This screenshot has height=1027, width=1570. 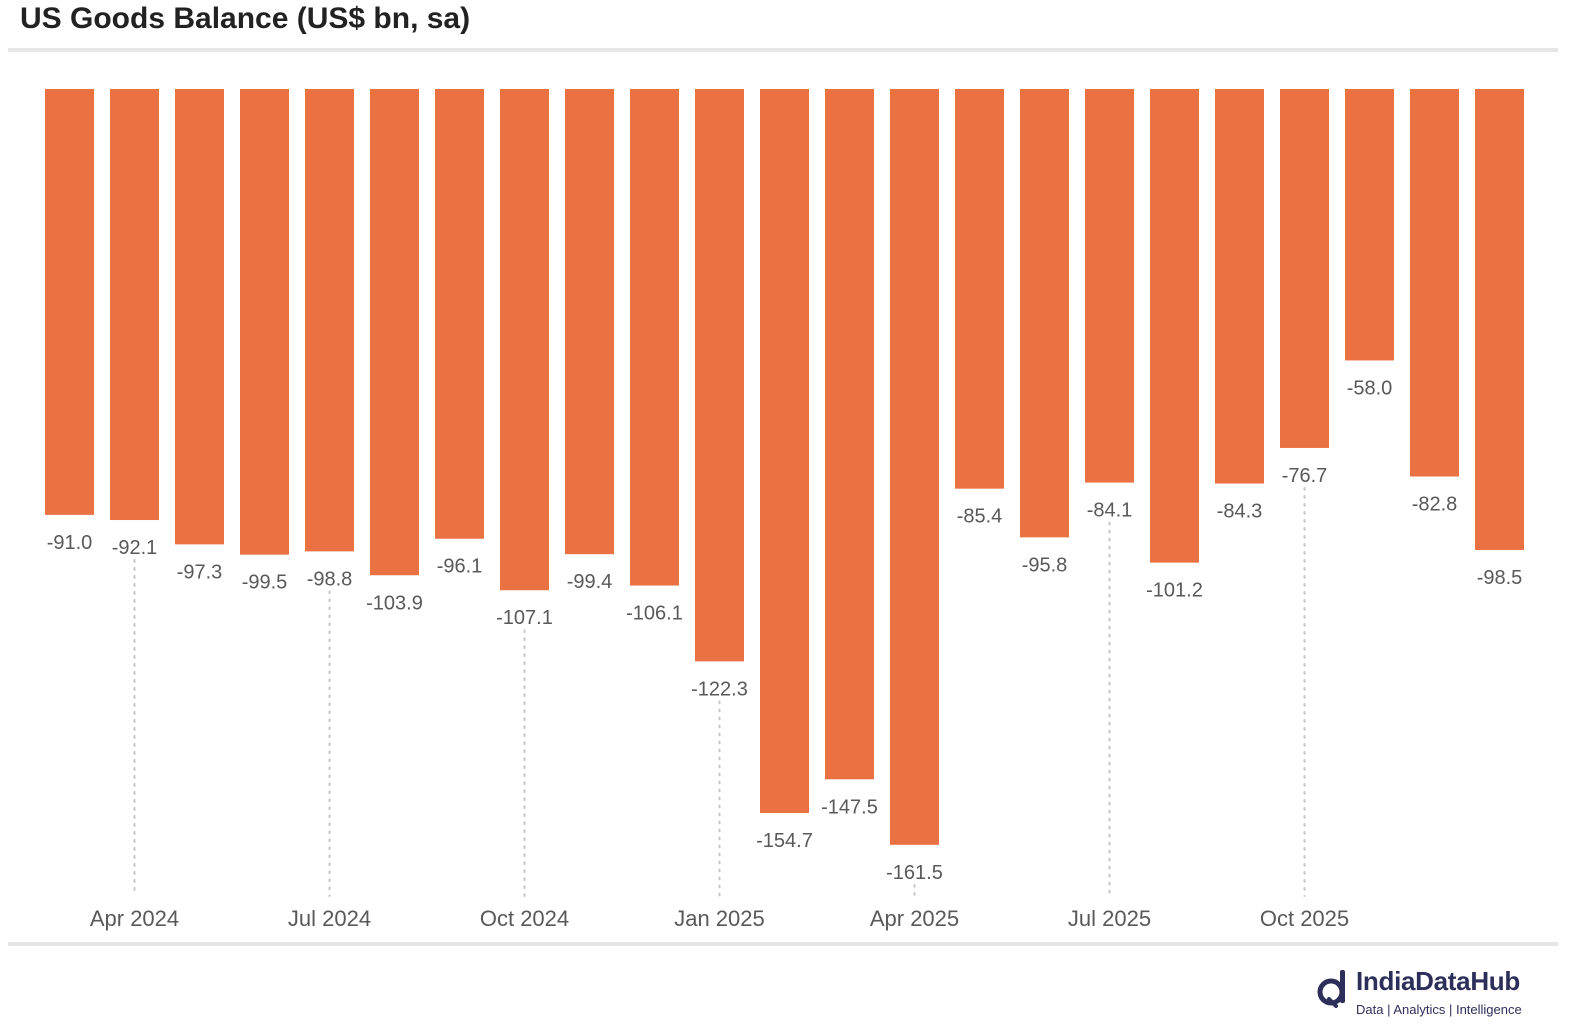 What do you see at coordinates (1110, 511) in the screenshot?
I see `data-label: -84.1` at bounding box center [1110, 511].